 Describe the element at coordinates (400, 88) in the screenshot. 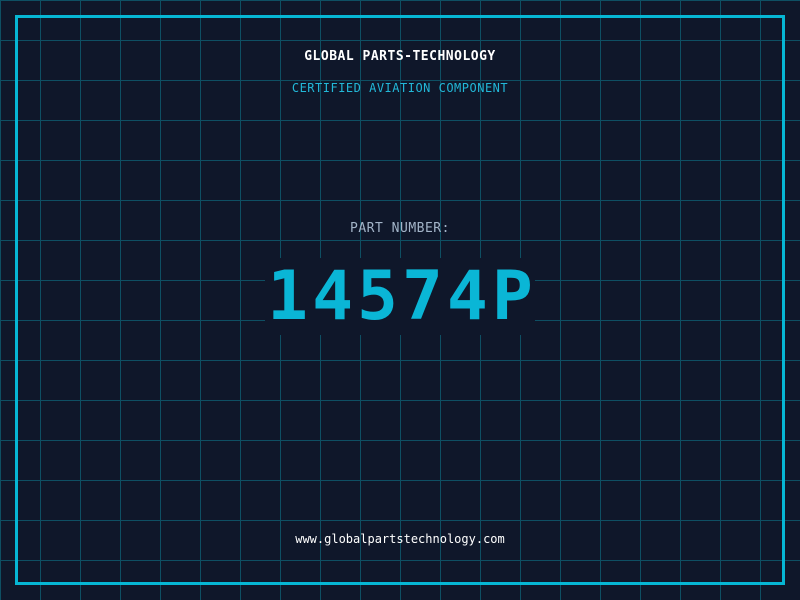

I see `subtitle: CERTIFIED AVIATION COMPONENT` at that location.